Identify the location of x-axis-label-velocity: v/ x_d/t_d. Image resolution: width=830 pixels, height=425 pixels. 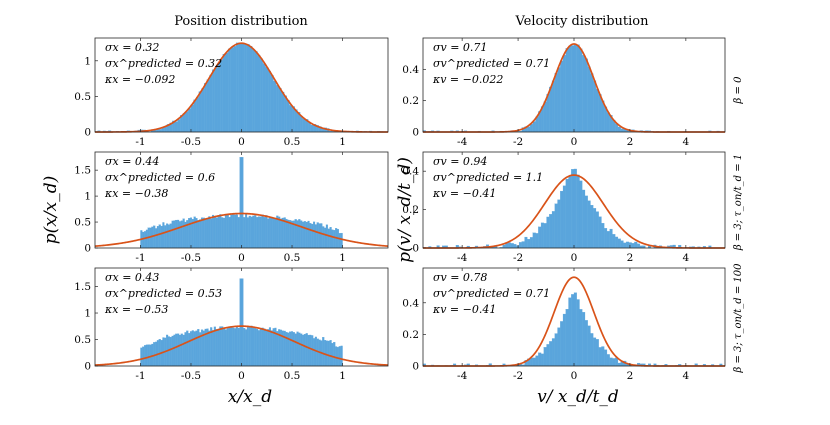
(578, 397).